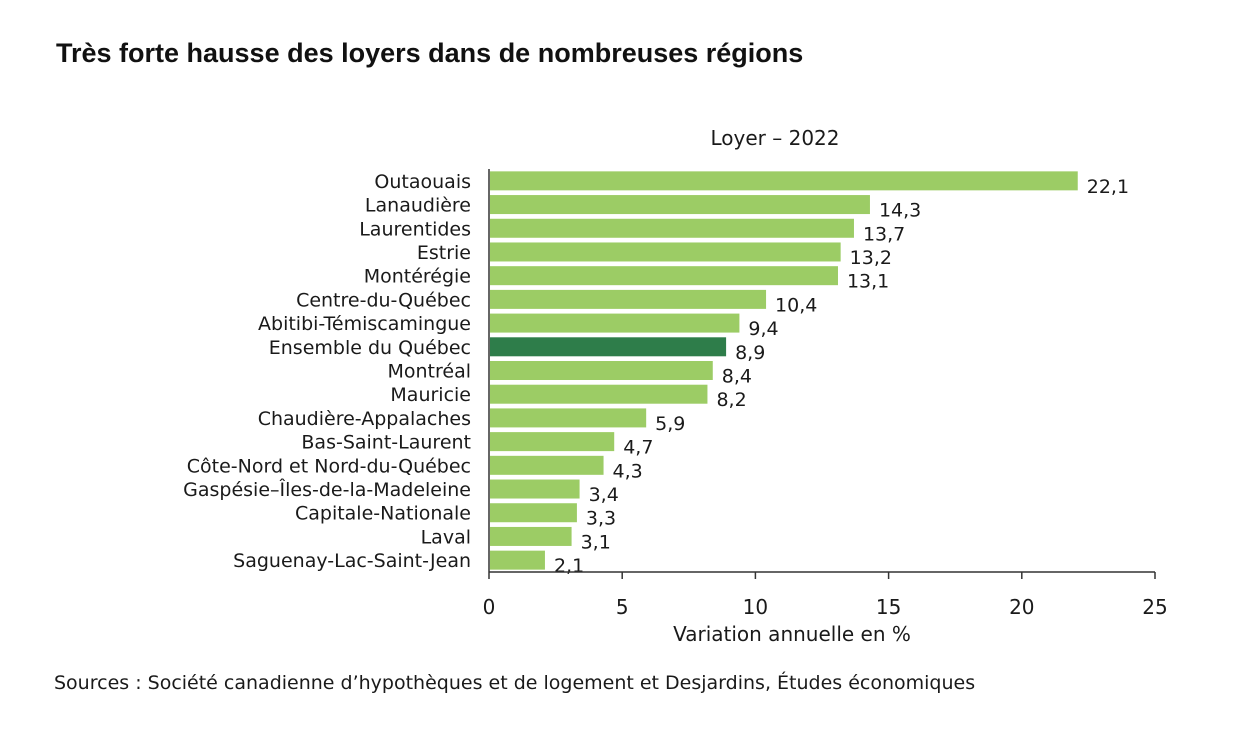 This screenshot has width=1260, height=746. What do you see at coordinates (370, 348) in the screenshot?
I see `category-label: Ensemble du Québec` at bounding box center [370, 348].